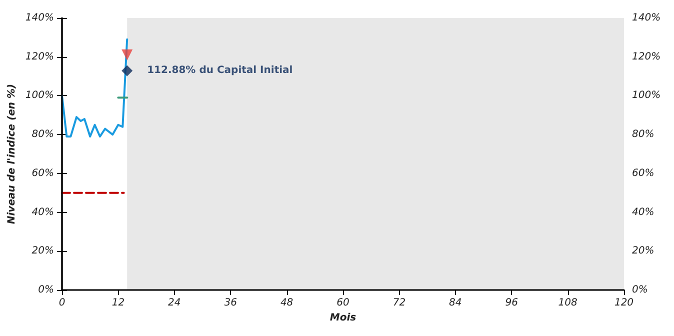 The image size is (674, 336). I want to click on x-tick-label: 24, so click(174, 303).